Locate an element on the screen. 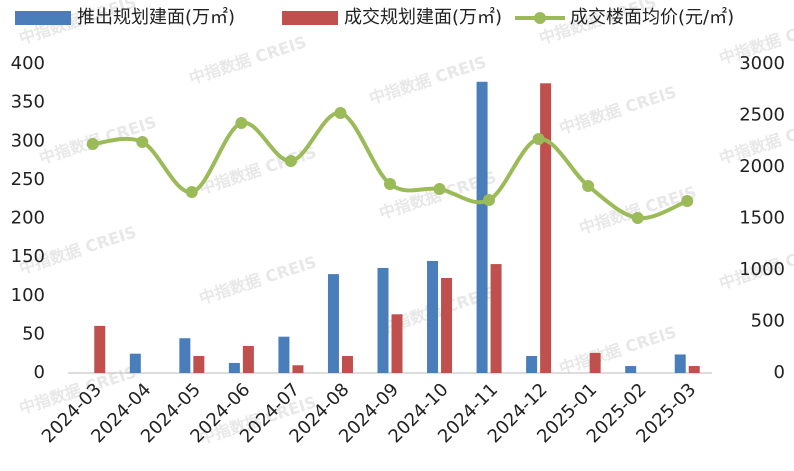 The image size is (794, 471). legend-item: 成交规划建面(万㎡) is located at coordinates (392, 17).